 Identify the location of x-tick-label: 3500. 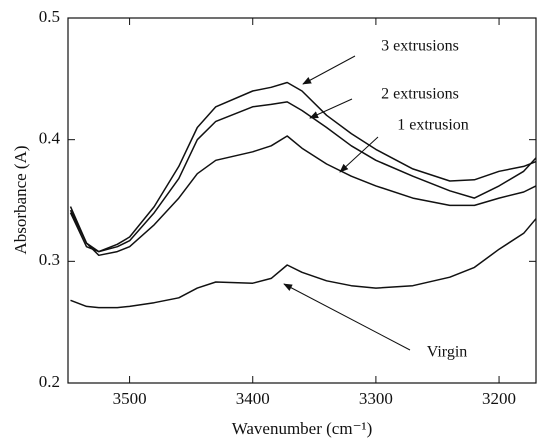
(130, 398).